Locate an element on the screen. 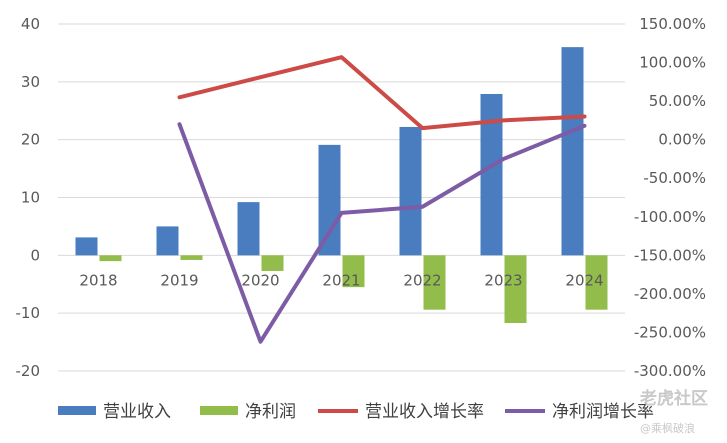  watermark-main: 老虎社区 is located at coordinates (673, 398).